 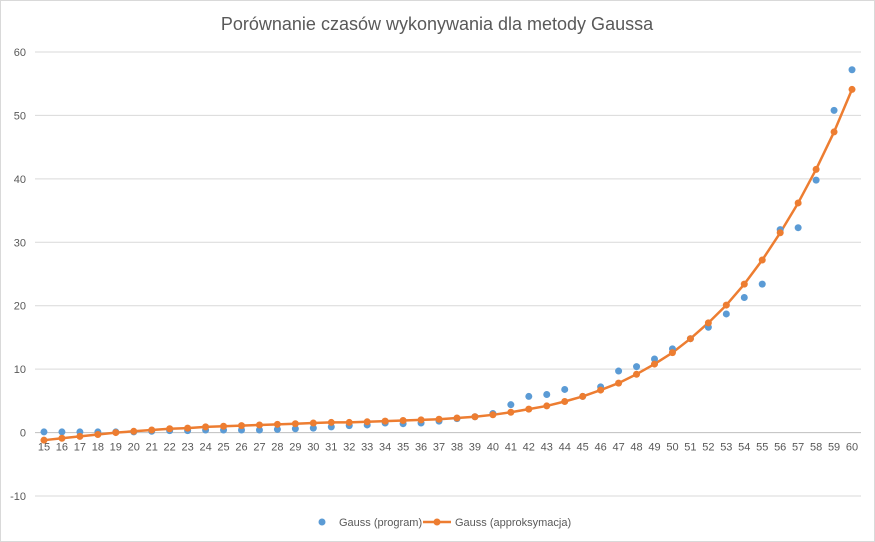 I want to click on x-tick-label: 26, so click(x=241, y=448).